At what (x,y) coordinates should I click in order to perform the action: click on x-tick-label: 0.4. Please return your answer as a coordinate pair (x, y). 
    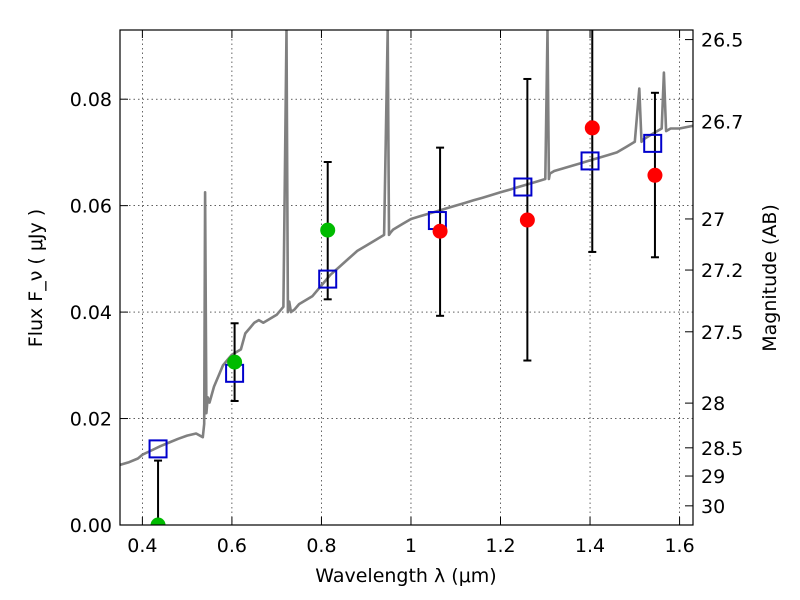
    Looking at the image, I should click on (142, 546).